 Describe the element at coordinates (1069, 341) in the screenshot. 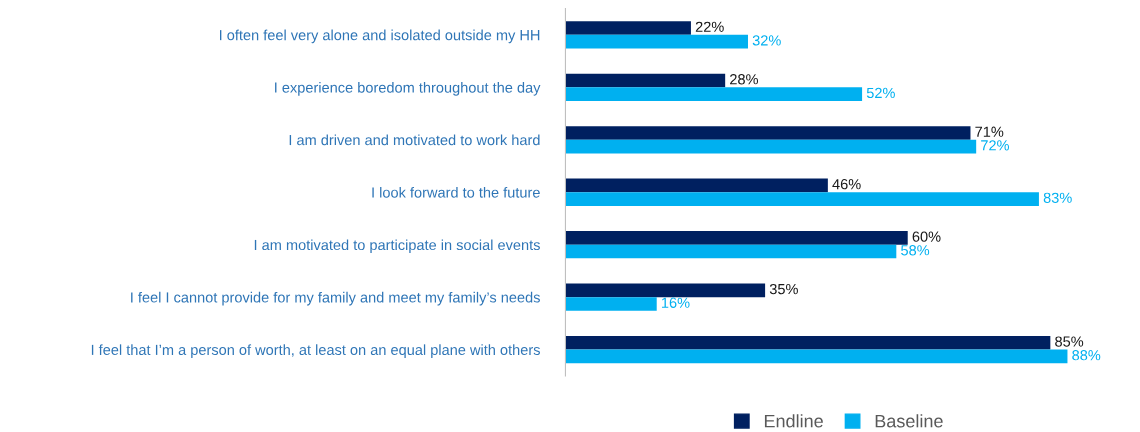

I see `data-label: 85%` at that location.